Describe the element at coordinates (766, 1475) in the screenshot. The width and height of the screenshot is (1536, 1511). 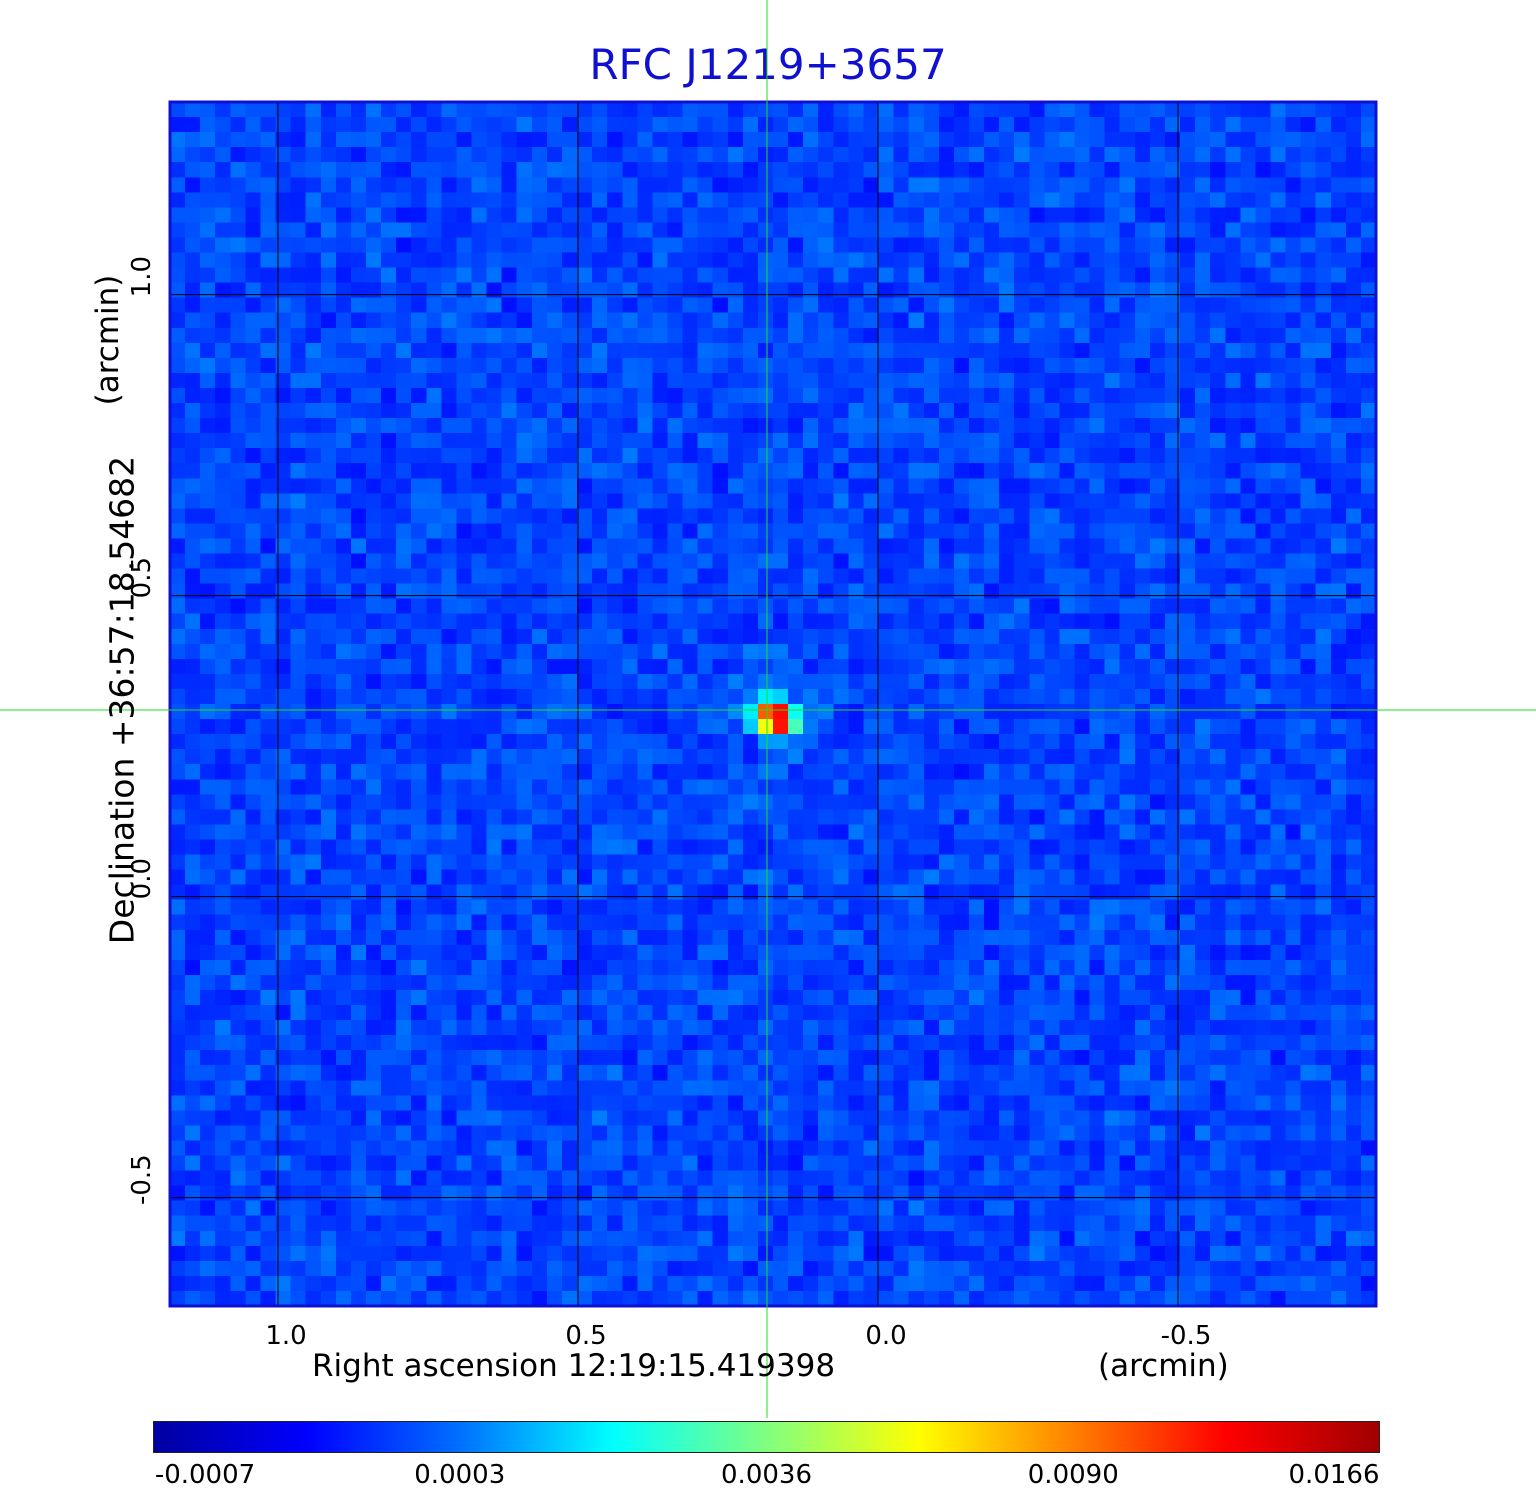
I see `colorbar-tick-label: 0.0036` at that location.